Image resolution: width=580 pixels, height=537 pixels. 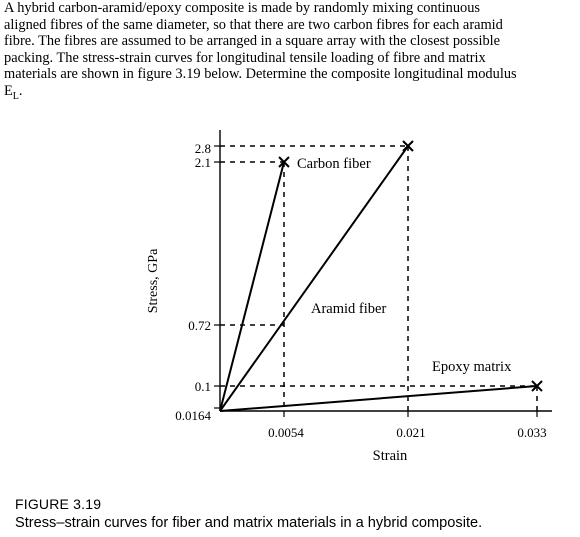 I want to click on y-tick-label-0.0164: 0.0164, so click(x=193, y=415).